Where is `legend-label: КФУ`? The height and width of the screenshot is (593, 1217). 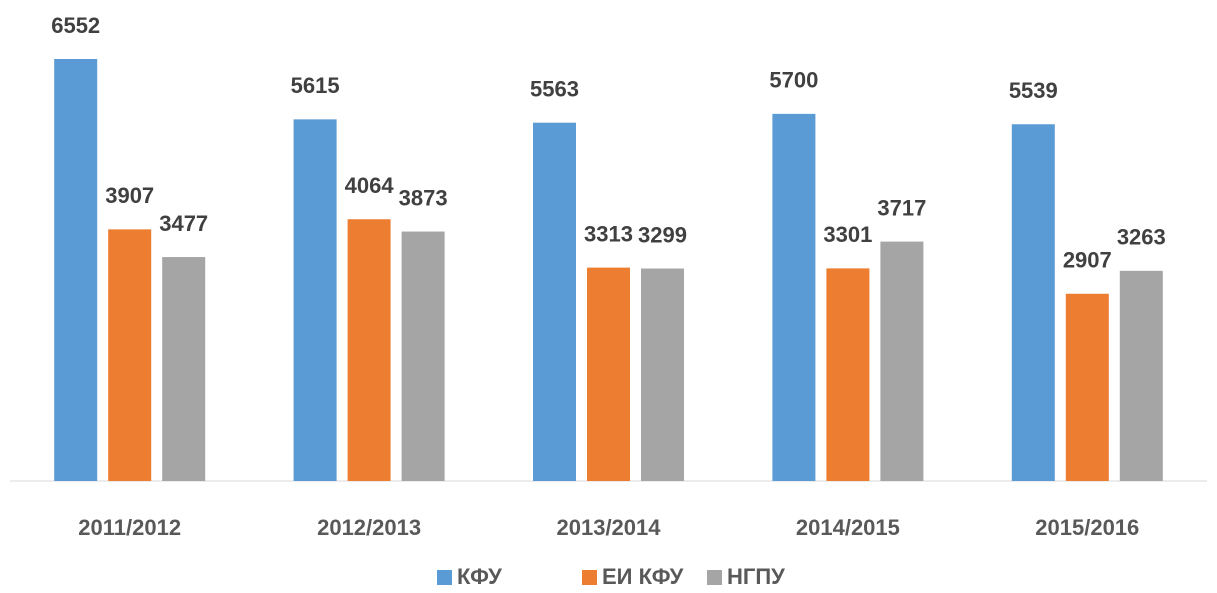
legend-label: КФУ is located at coordinates (479, 576).